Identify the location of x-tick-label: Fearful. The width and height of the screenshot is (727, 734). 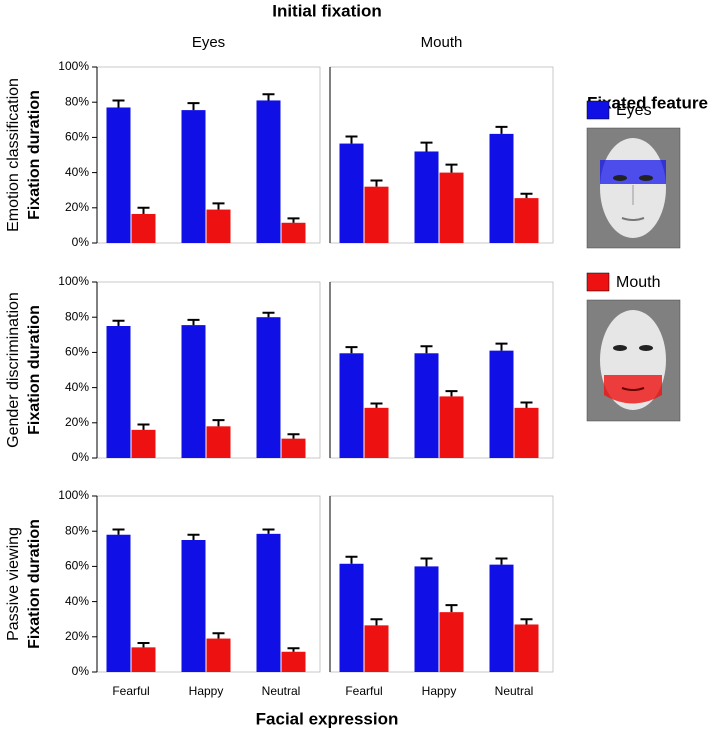
(363, 691).